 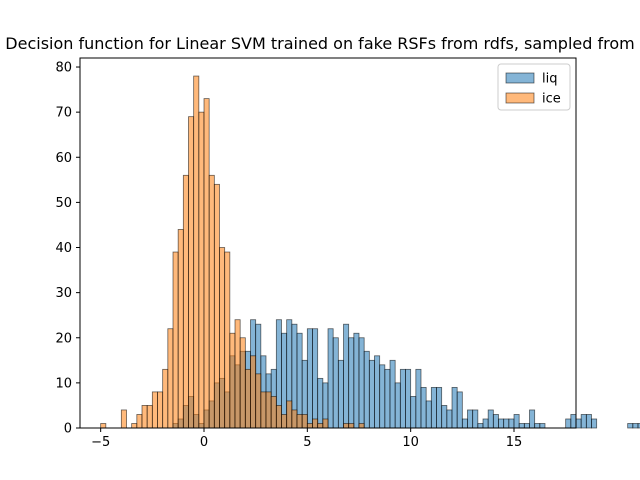 I want to click on legend: liq ice, so click(x=534, y=87).